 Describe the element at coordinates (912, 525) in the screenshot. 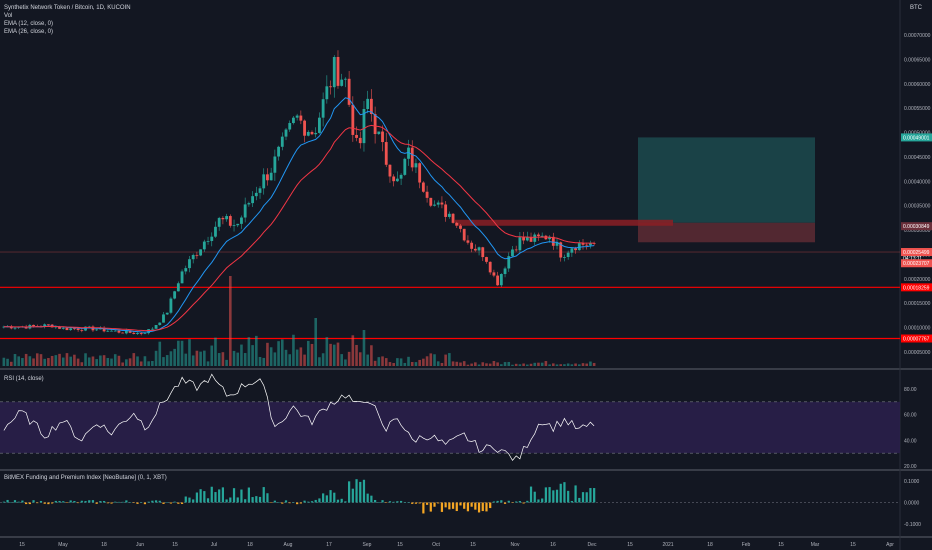

I see `funding-tick-label: -0.1000` at that location.